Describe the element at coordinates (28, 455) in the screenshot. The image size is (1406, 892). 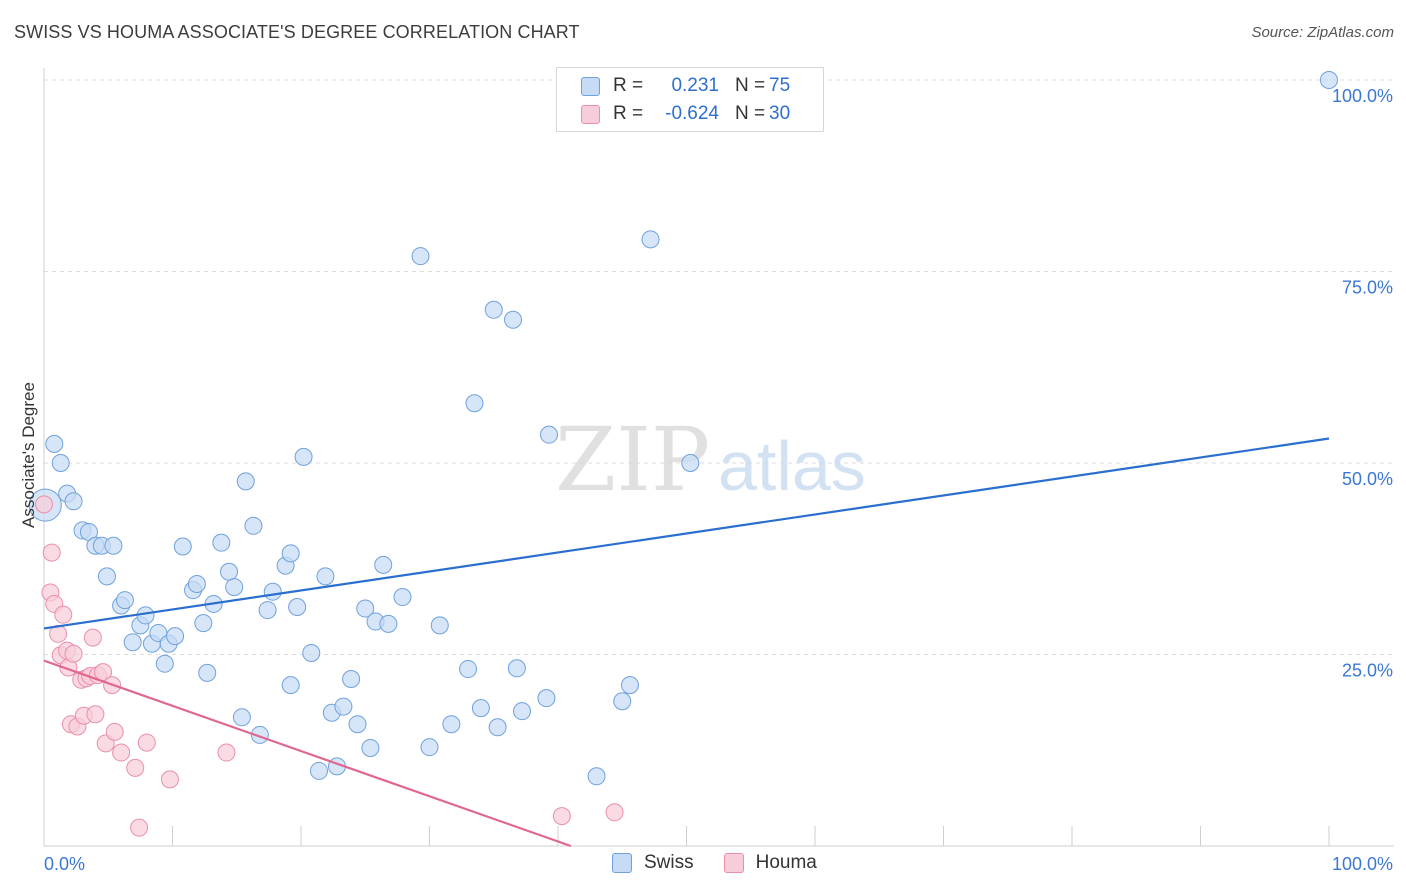
I see `y-axis-label: Associate's Degree` at that location.